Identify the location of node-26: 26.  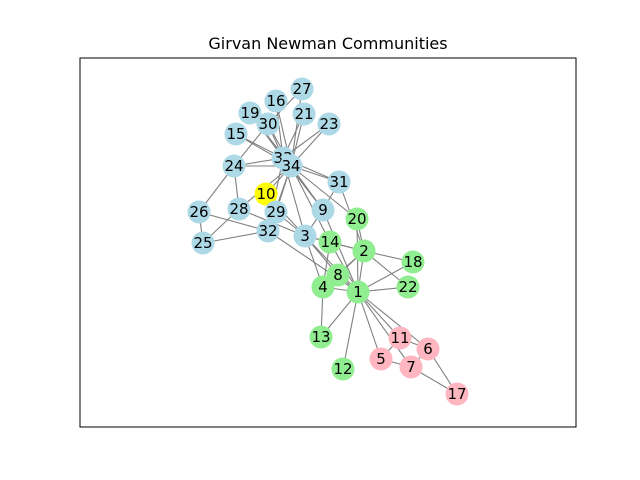
(199, 212).